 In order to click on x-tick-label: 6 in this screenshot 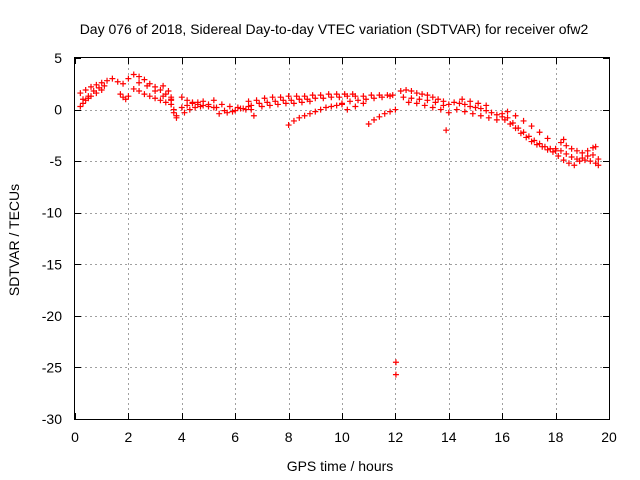, I will do `click(235, 437)`.